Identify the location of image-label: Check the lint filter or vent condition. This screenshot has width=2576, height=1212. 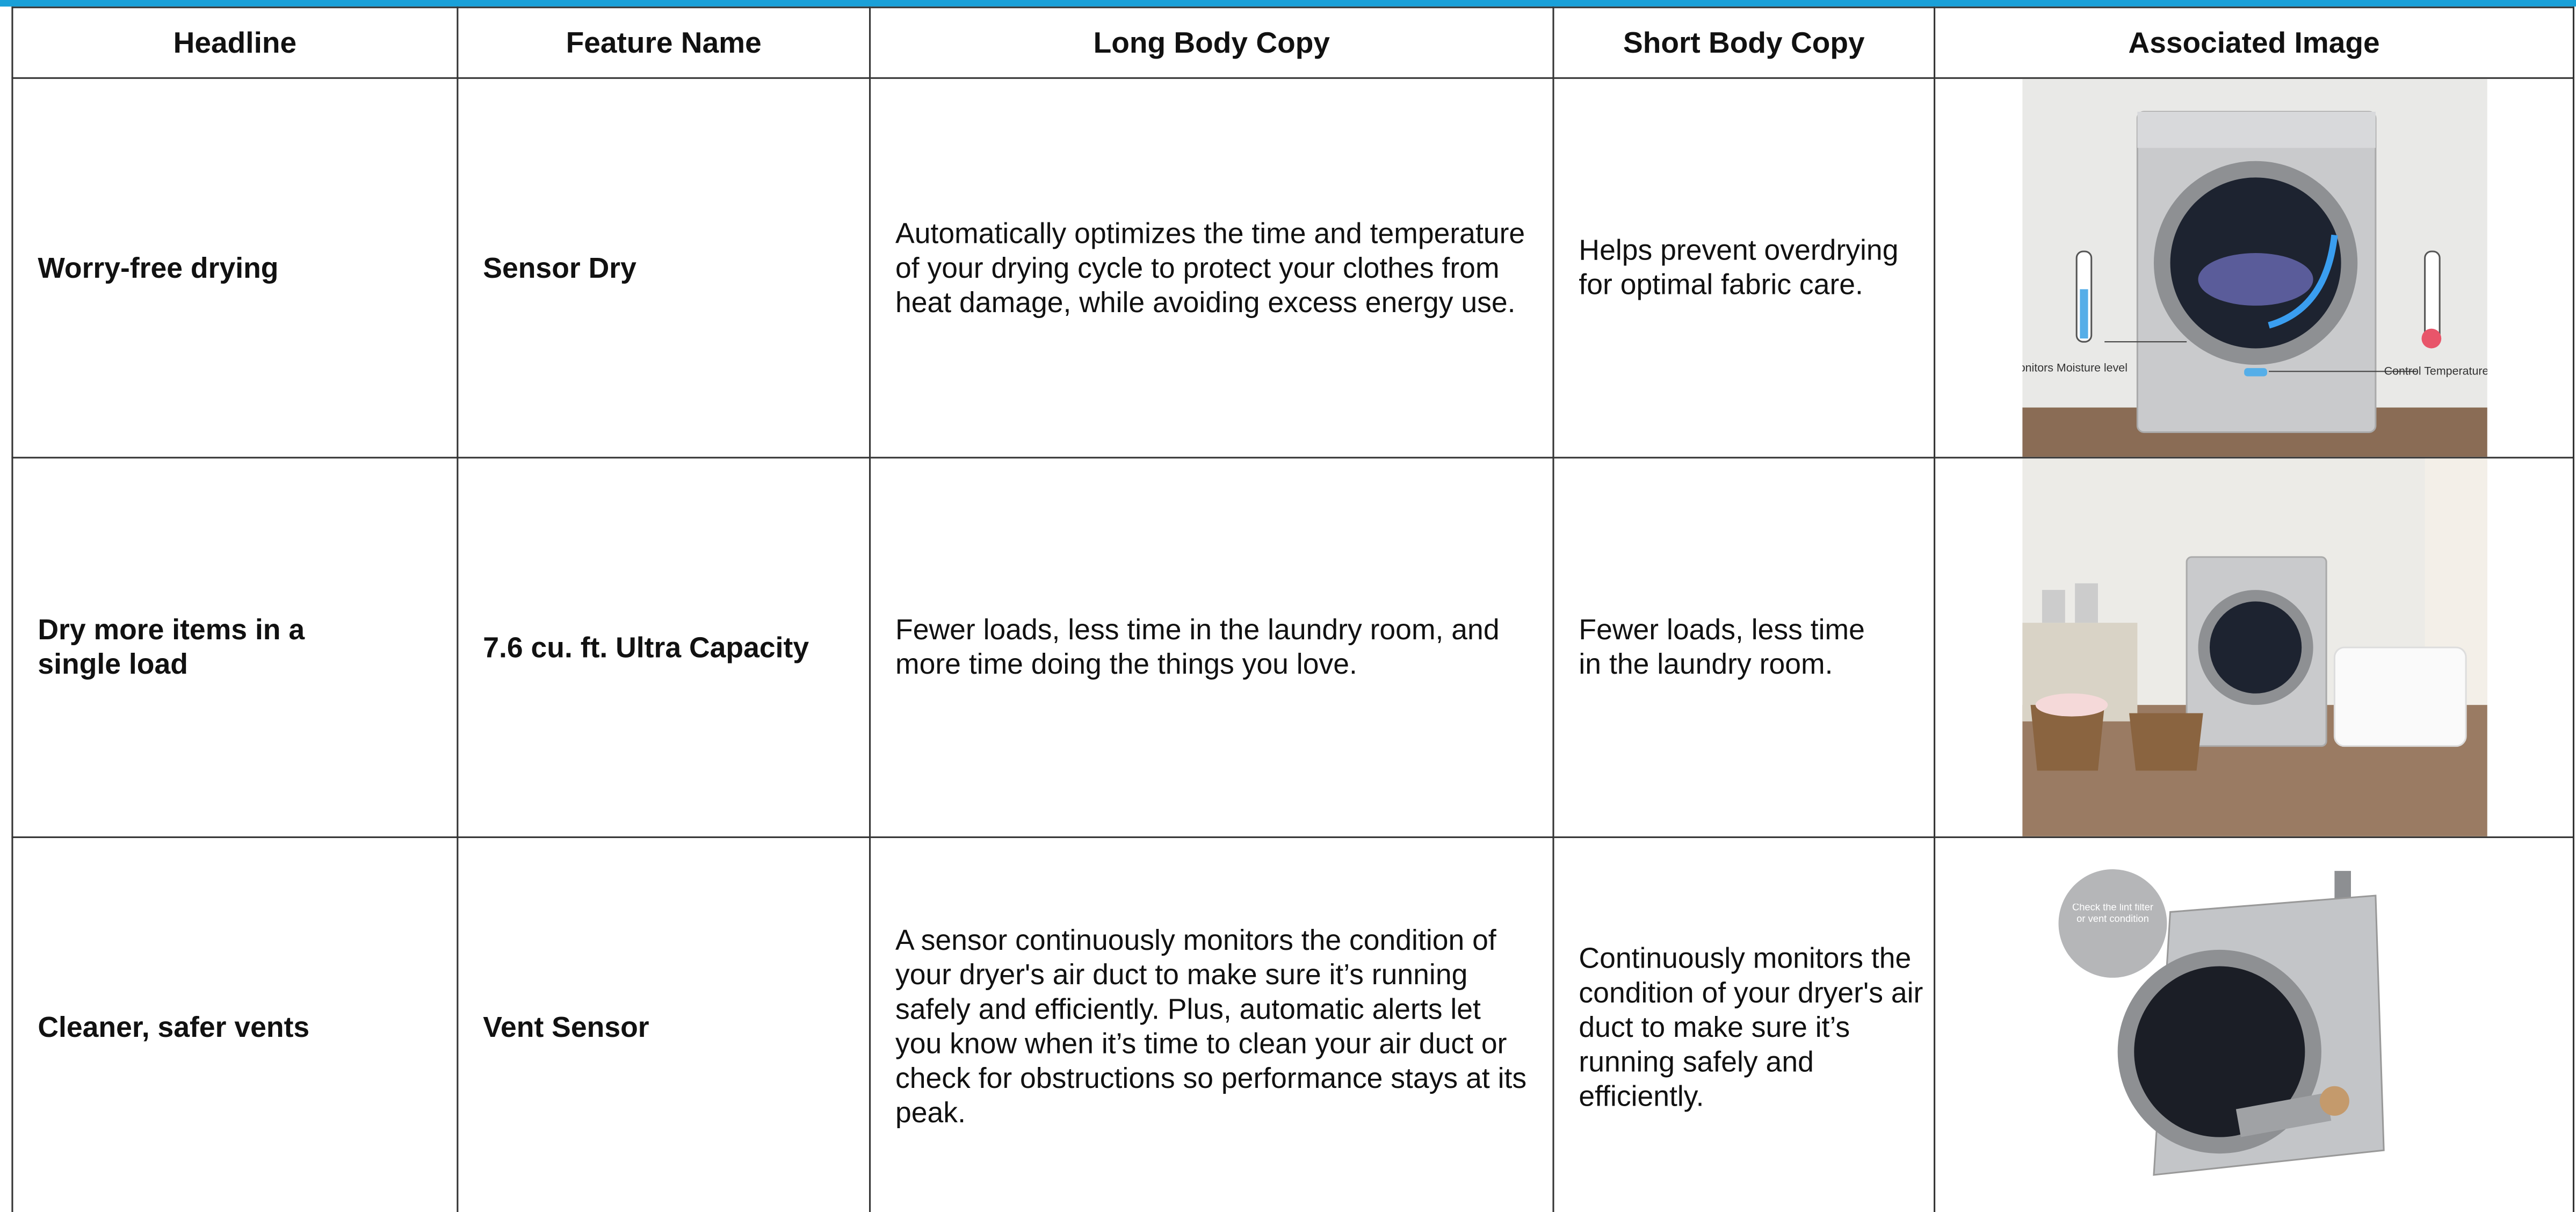
(2112, 915).